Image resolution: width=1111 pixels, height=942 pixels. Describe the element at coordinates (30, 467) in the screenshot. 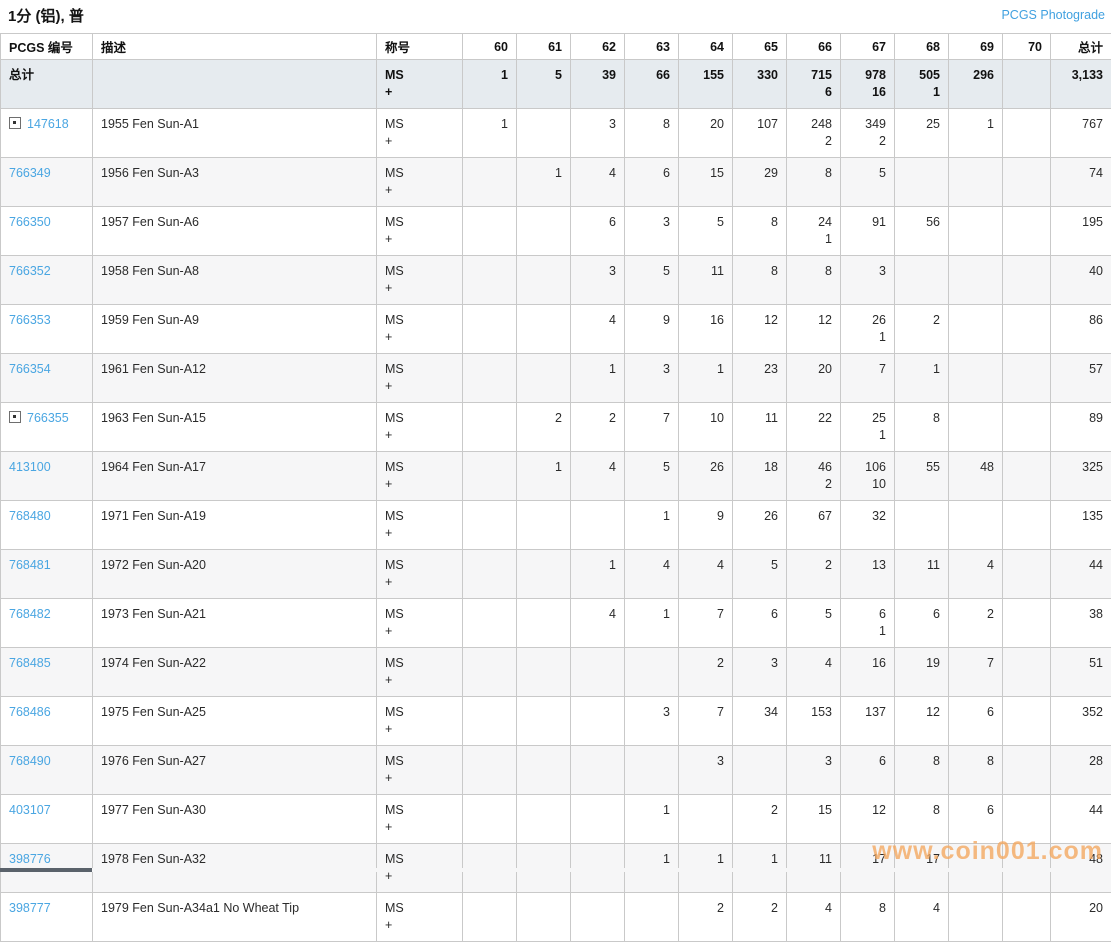

I see `pcgs-number-link: 413100` at that location.